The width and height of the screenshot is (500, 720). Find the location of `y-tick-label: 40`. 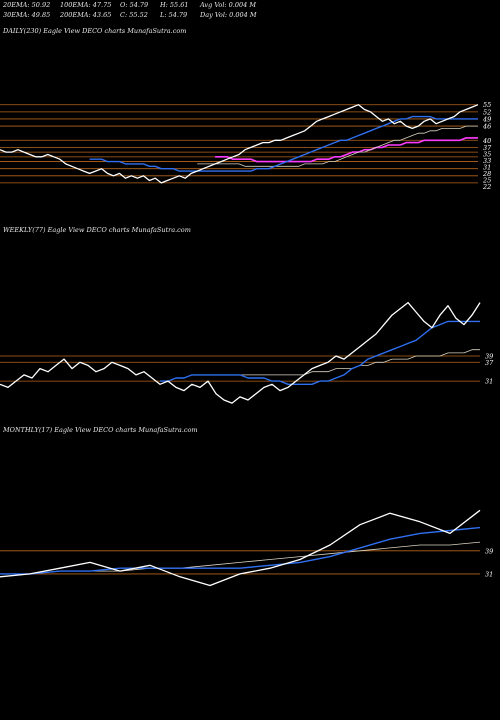

y-tick-label: 40 is located at coordinates (486, 141).